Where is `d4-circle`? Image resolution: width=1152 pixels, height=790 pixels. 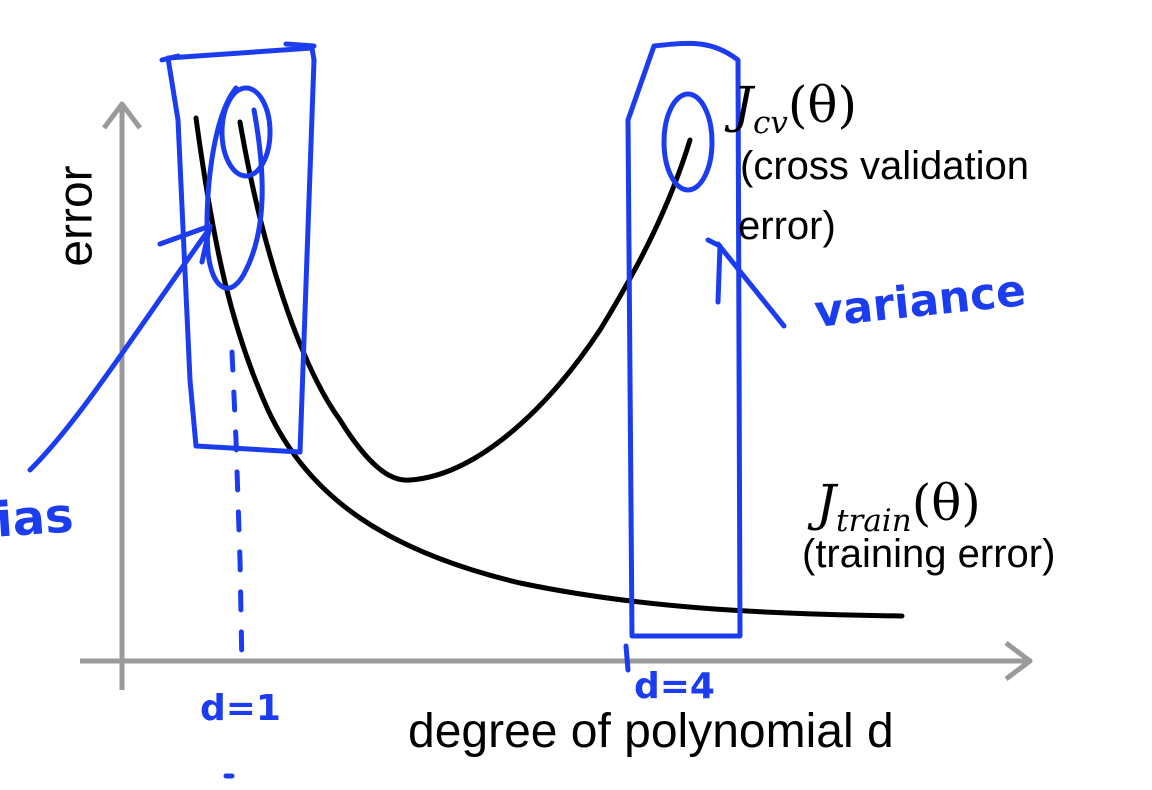
d4-circle is located at coordinates (688, 142).